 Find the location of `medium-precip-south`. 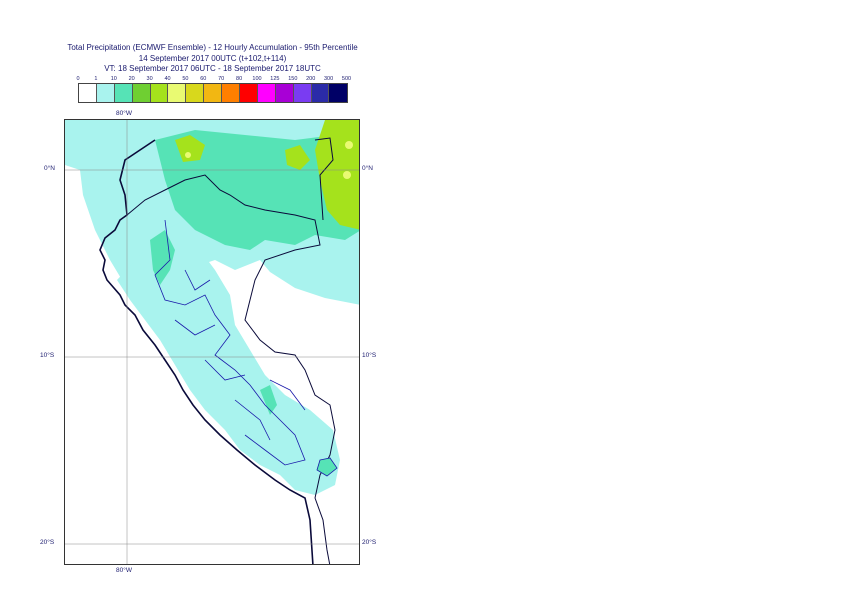

medium-precip-south is located at coordinates (268, 400).